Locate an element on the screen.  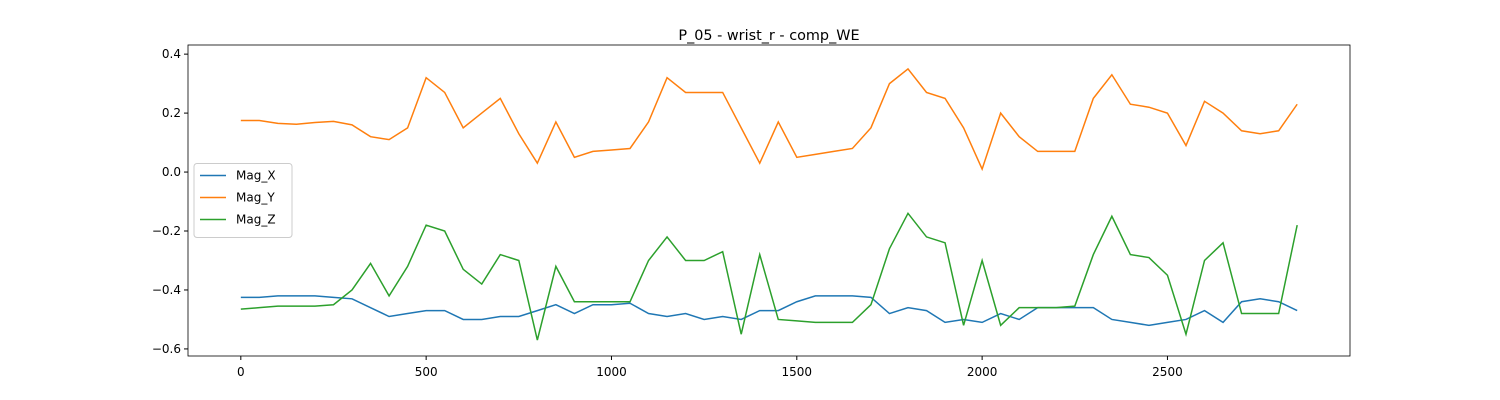
y-tick-label: 0.4 is located at coordinates (171, 54).